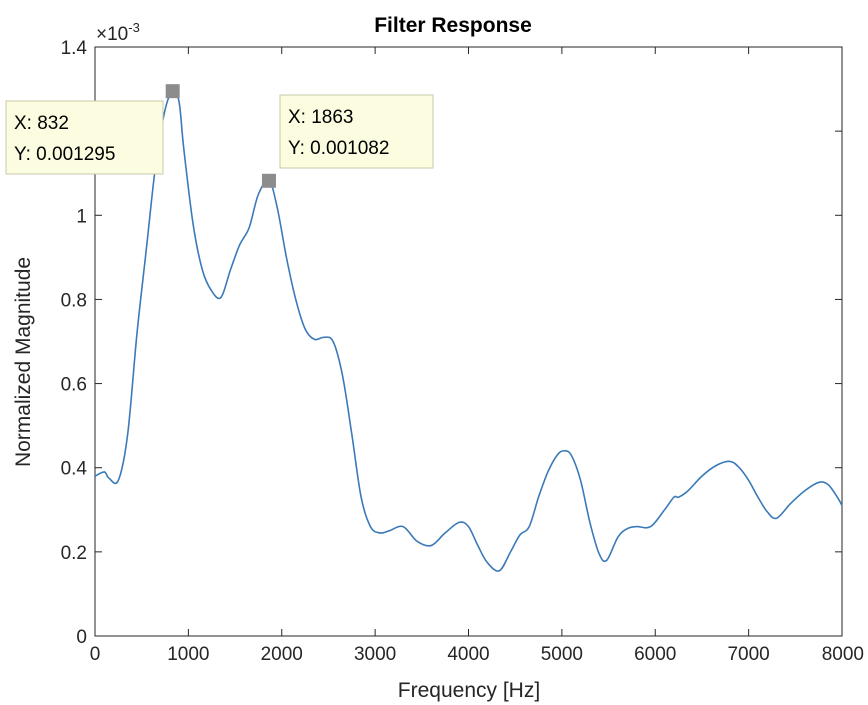 The width and height of the screenshot is (868, 705). What do you see at coordinates (375, 654) in the screenshot?
I see `x-tick-label: 3000` at bounding box center [375, 654].